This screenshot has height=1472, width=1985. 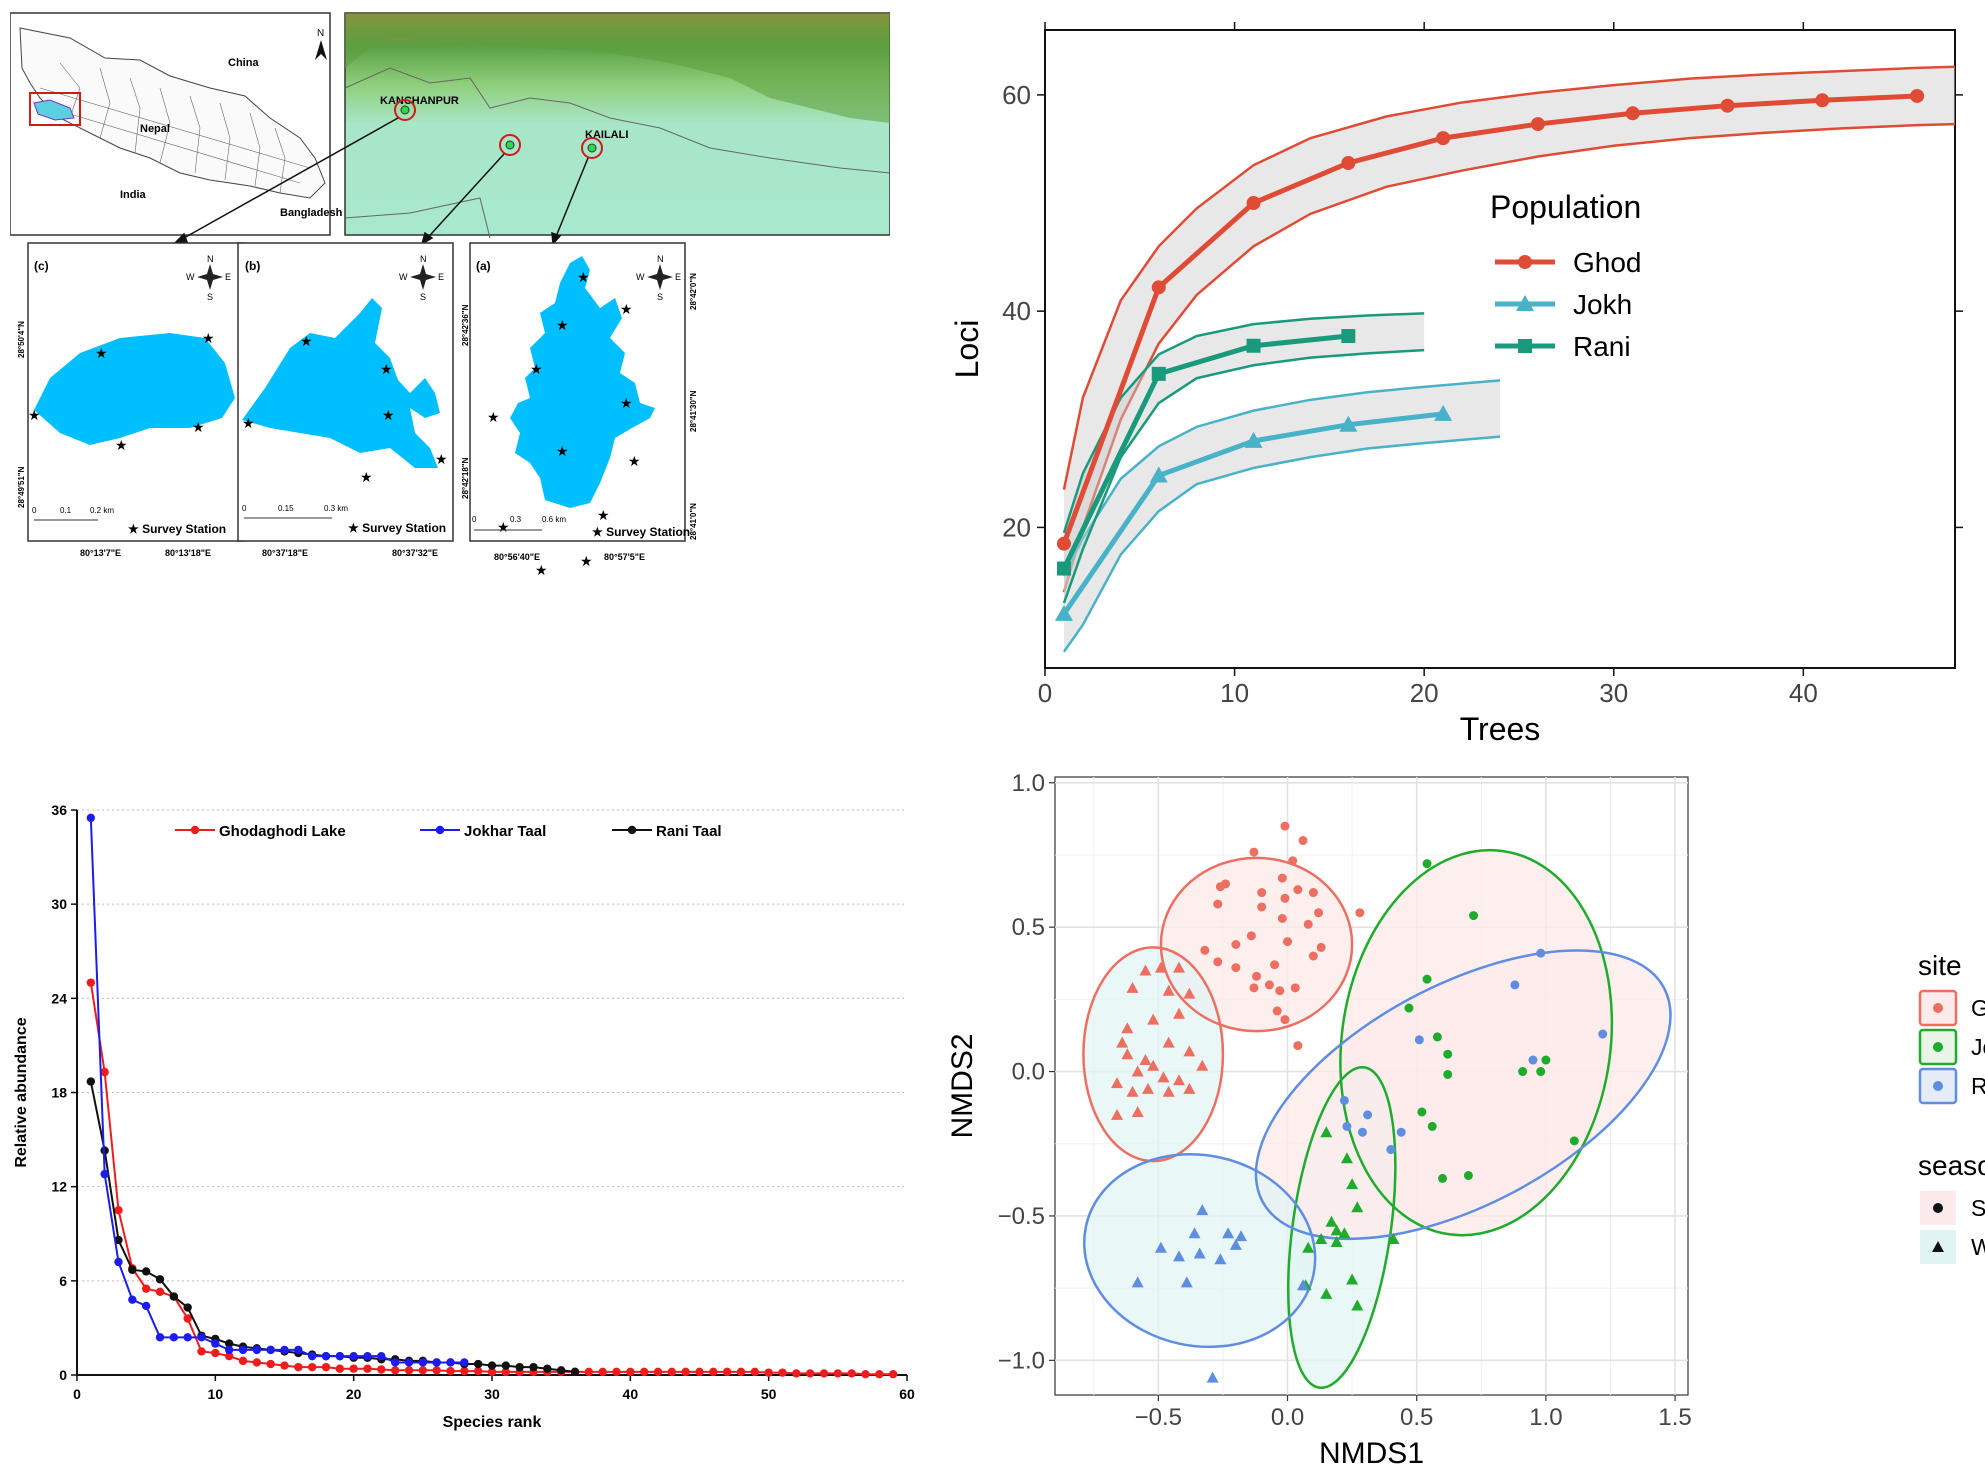 I want to click on legend-season-label-0: Summer, so click(x=1978, y=1208).